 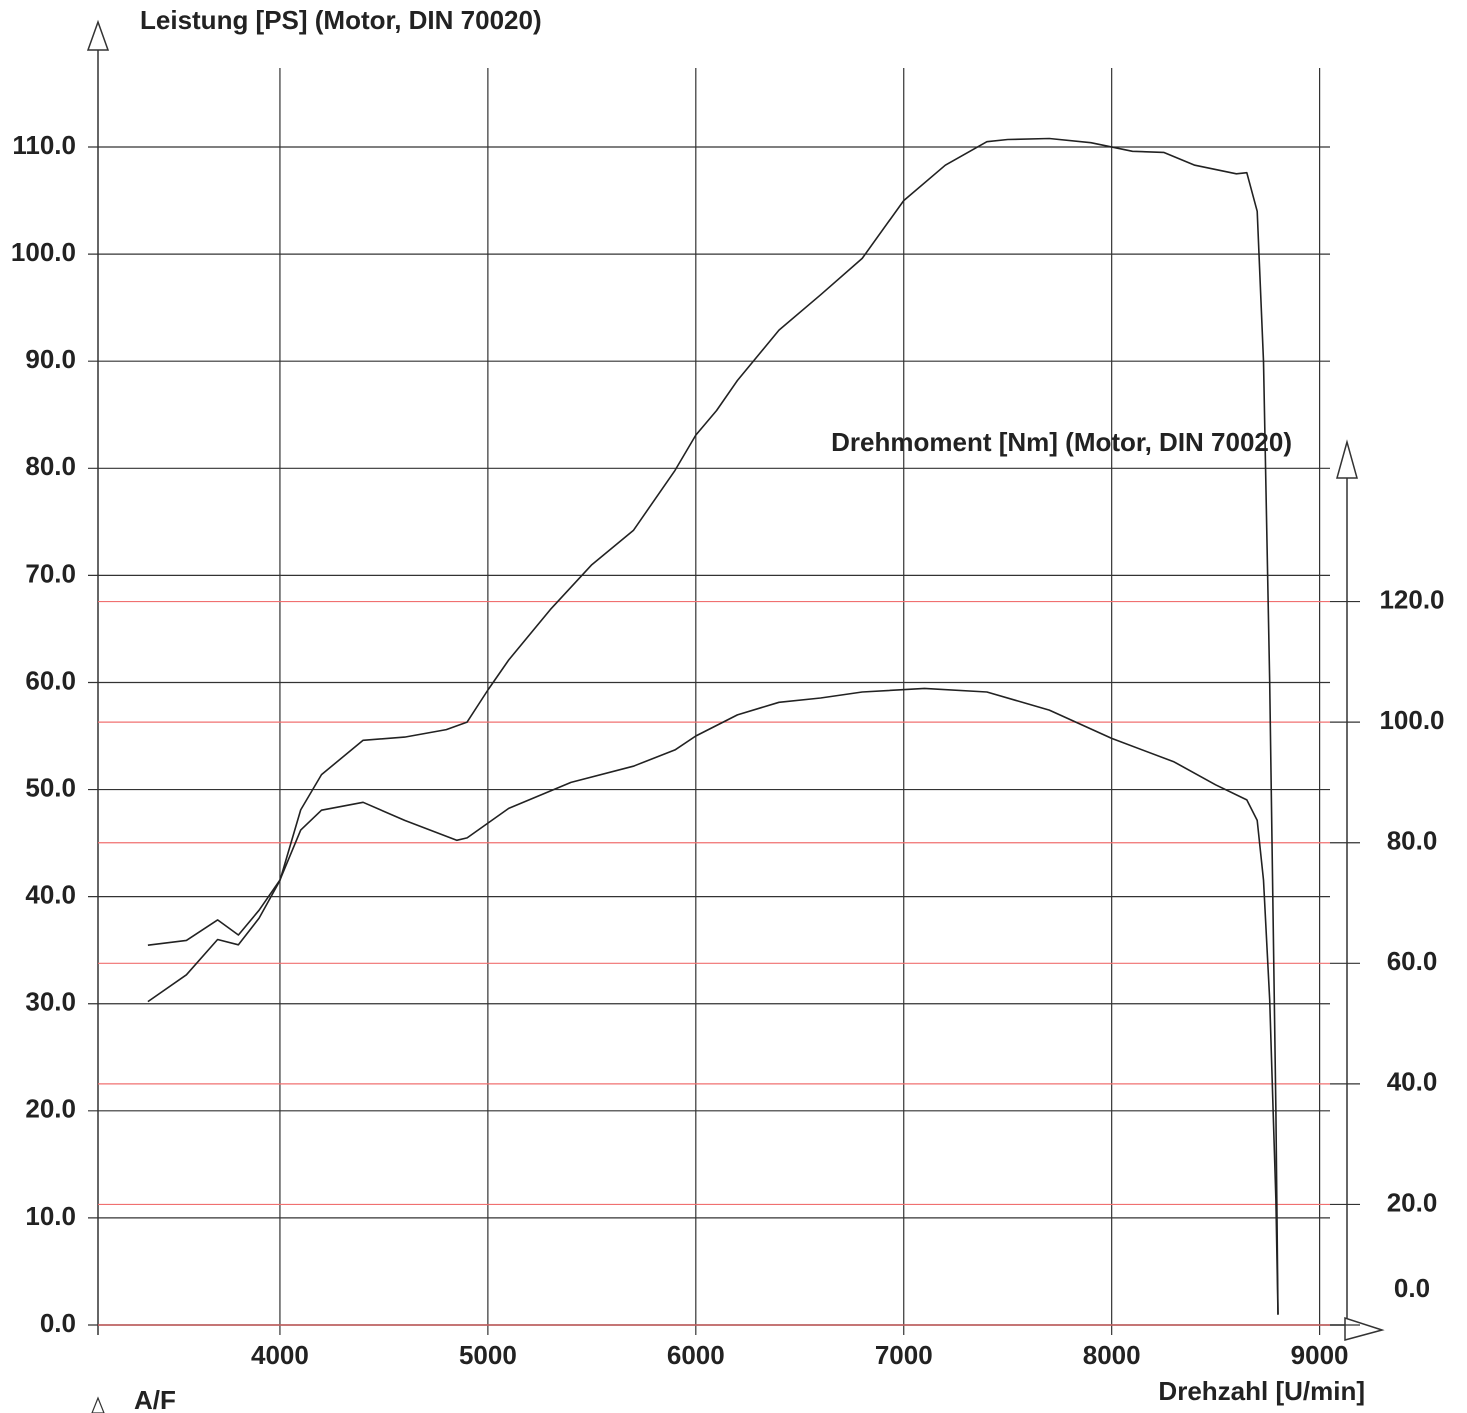 What do you see at coordinates (50, 1109) in the screenshot?
I see `y-tick-label: 20.0` at bounding box center [50, 1109].